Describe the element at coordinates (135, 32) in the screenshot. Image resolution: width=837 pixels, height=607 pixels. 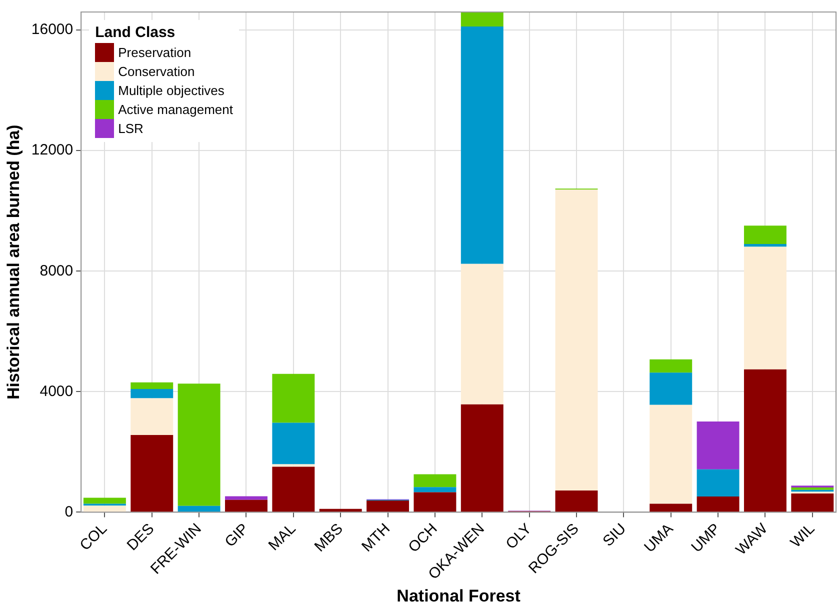
I see `legend-title: Land Class` at that location.